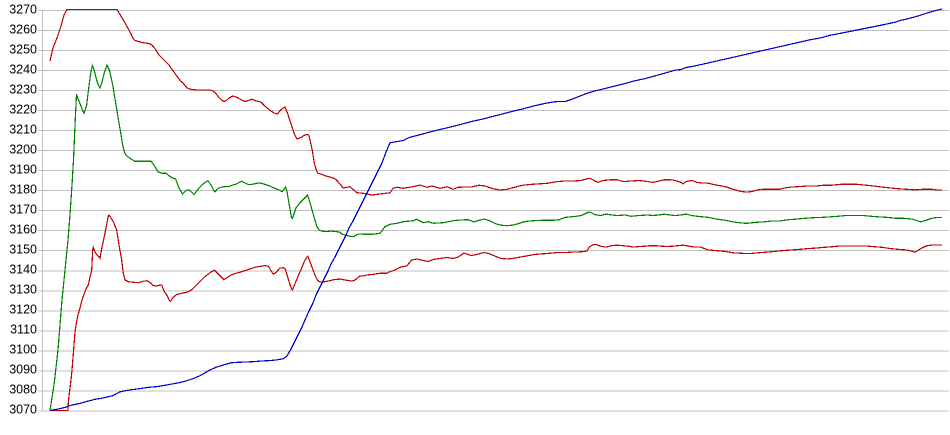  What do you see at coordinates (23, 410) in the screenshot?
I see `svg-text: 3070` at bounding box center [23, 410].